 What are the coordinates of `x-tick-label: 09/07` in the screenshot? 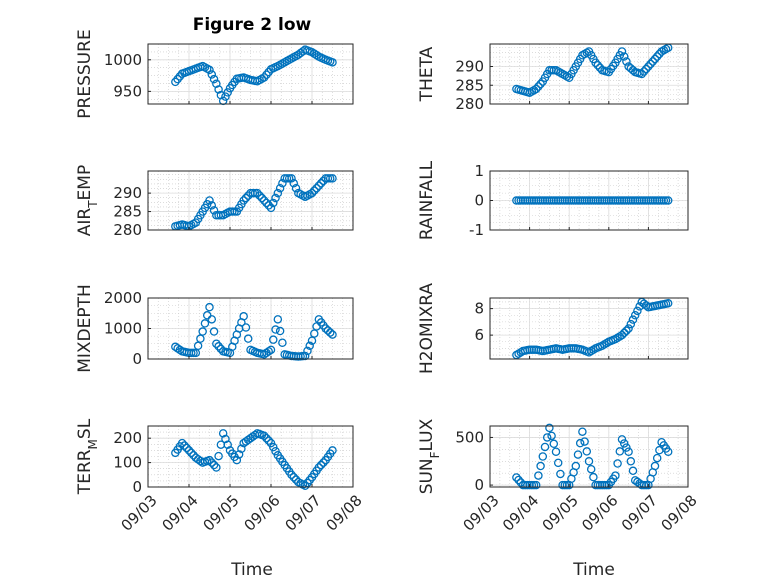 It's located at (639, 512).